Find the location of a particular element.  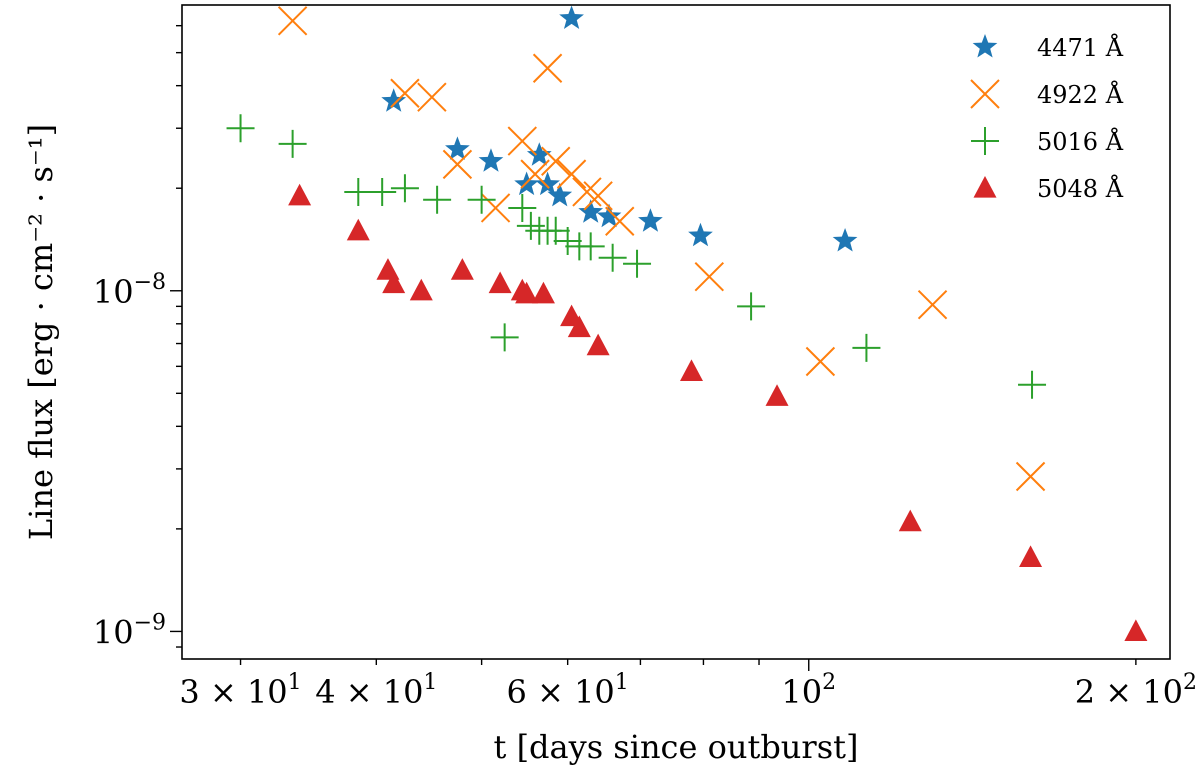

legend-marker-x is located at coordinates (985, 94).